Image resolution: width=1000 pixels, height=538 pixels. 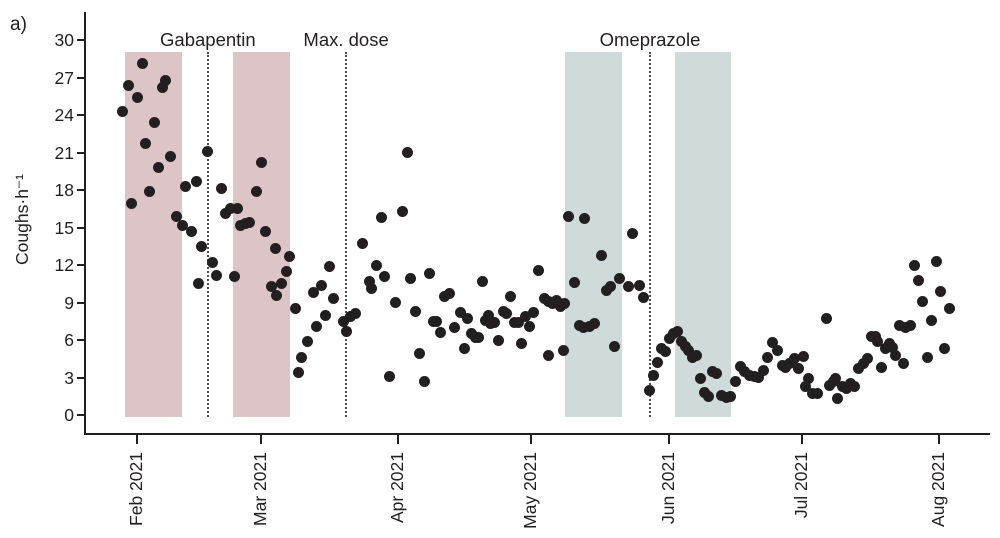 What do you see at coordinates (69, 340) in the screenshot?
I see `y-axis-tick-label: 6` at bounding box center [69, 340].